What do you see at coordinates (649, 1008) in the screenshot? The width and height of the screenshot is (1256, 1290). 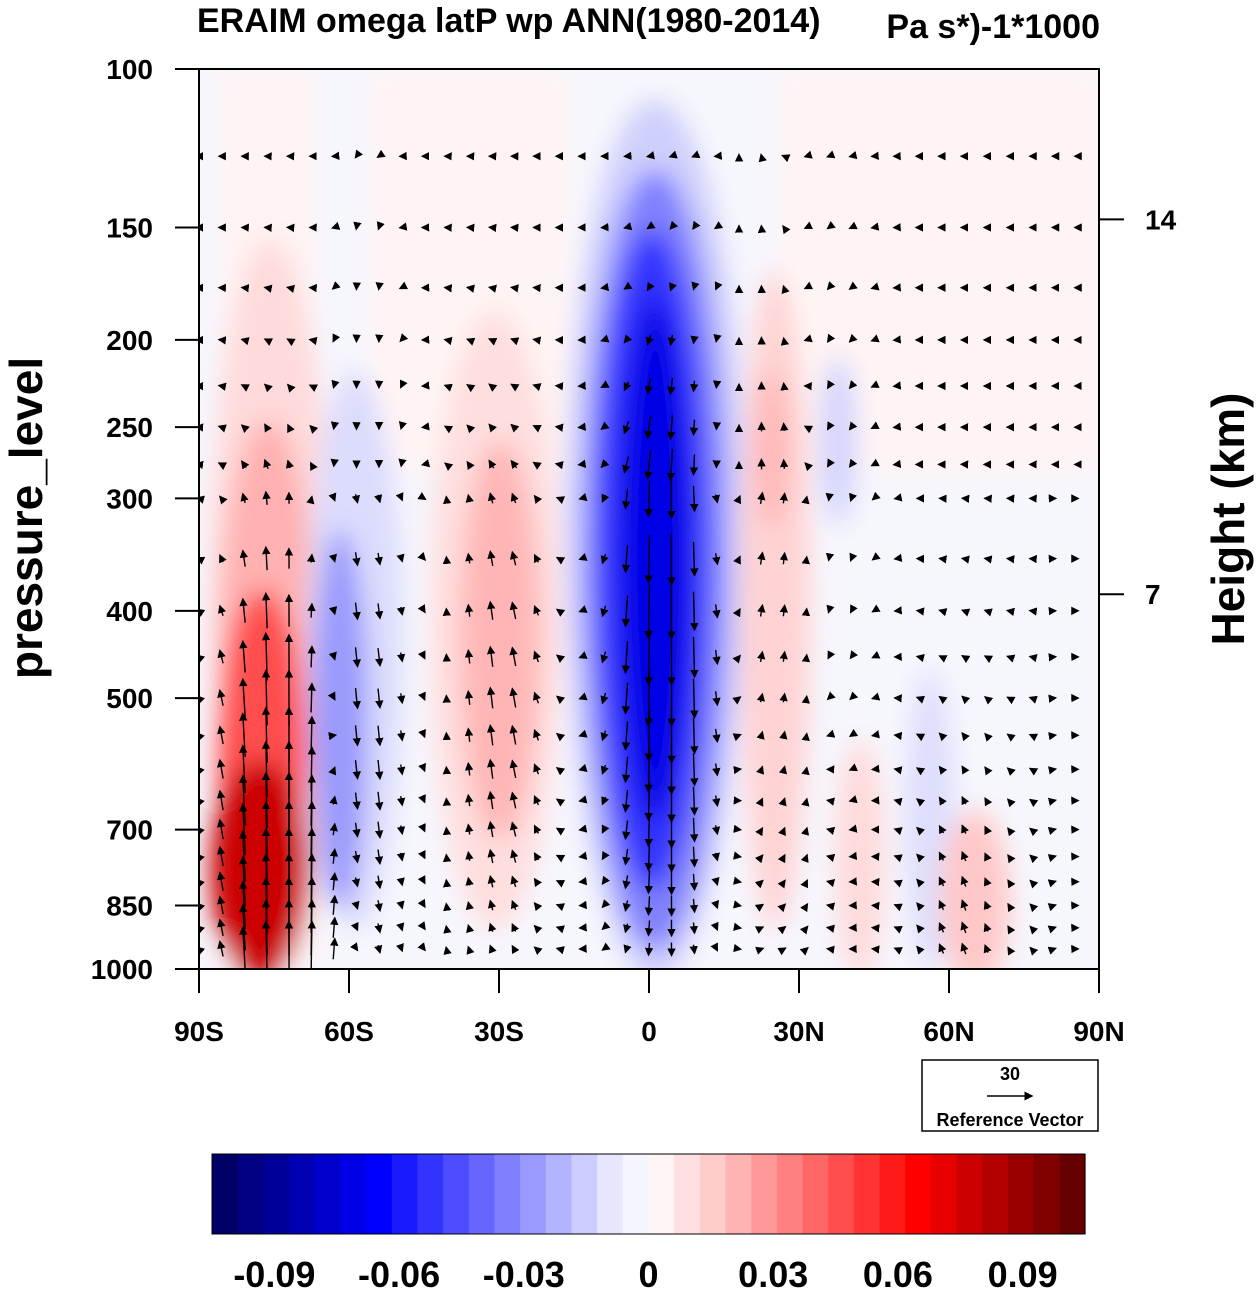 I see `x-axis: 90S 60S 30S 0 30N 60N 90N` at bounding box center [649, 1008].